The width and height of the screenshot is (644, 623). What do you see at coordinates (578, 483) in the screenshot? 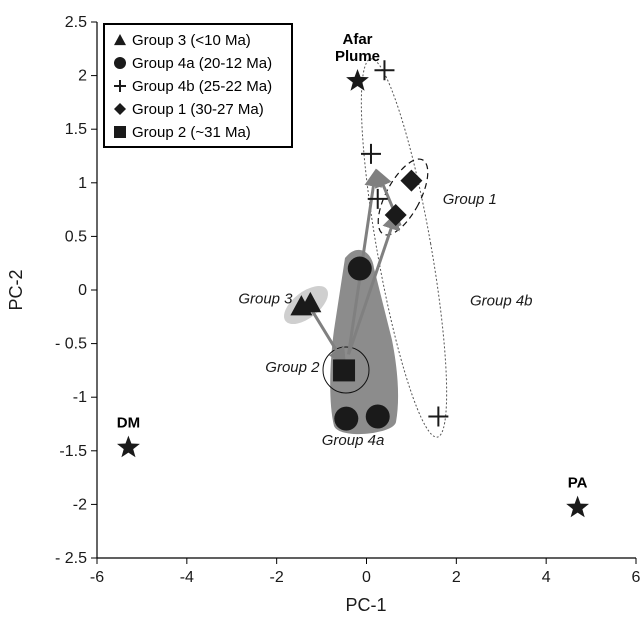
I see `endmember-label: PA` at bounding box center [578, 483].